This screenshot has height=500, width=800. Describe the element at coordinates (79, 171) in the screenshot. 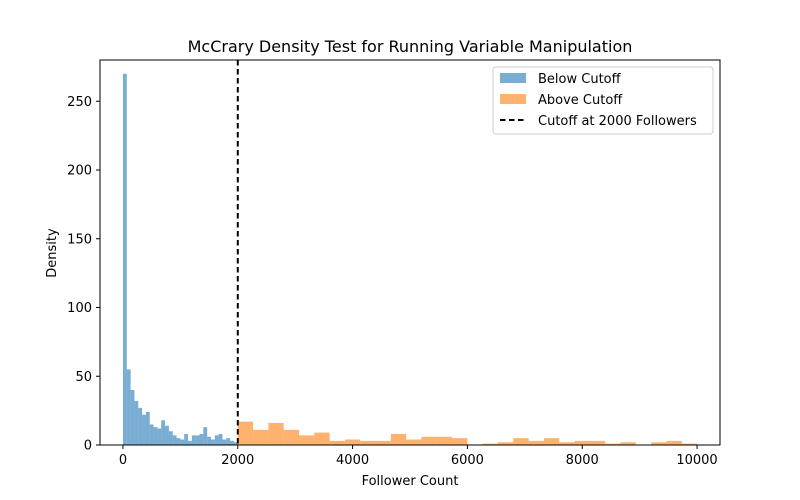

I see `y-tick-label: 200` at that location.